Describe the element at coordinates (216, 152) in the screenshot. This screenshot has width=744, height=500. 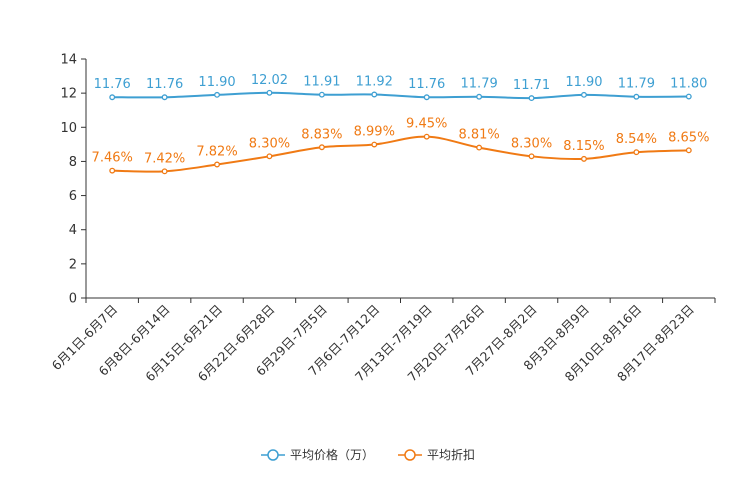
I see `data-label: 7.82%` at that location.